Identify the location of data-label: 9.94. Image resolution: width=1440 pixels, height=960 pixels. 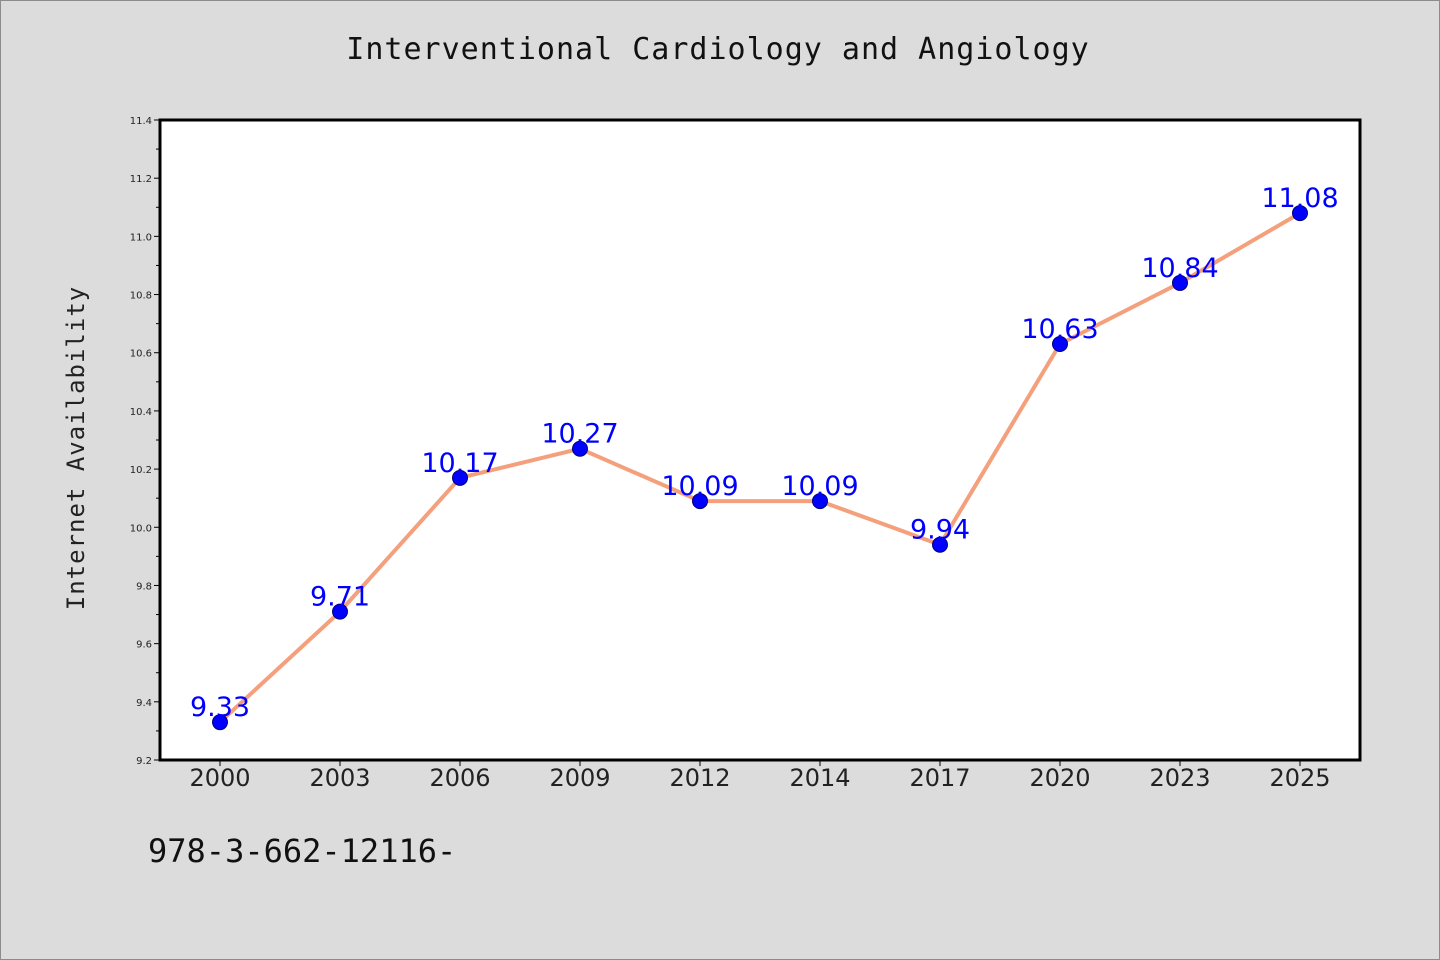
(940, 530).